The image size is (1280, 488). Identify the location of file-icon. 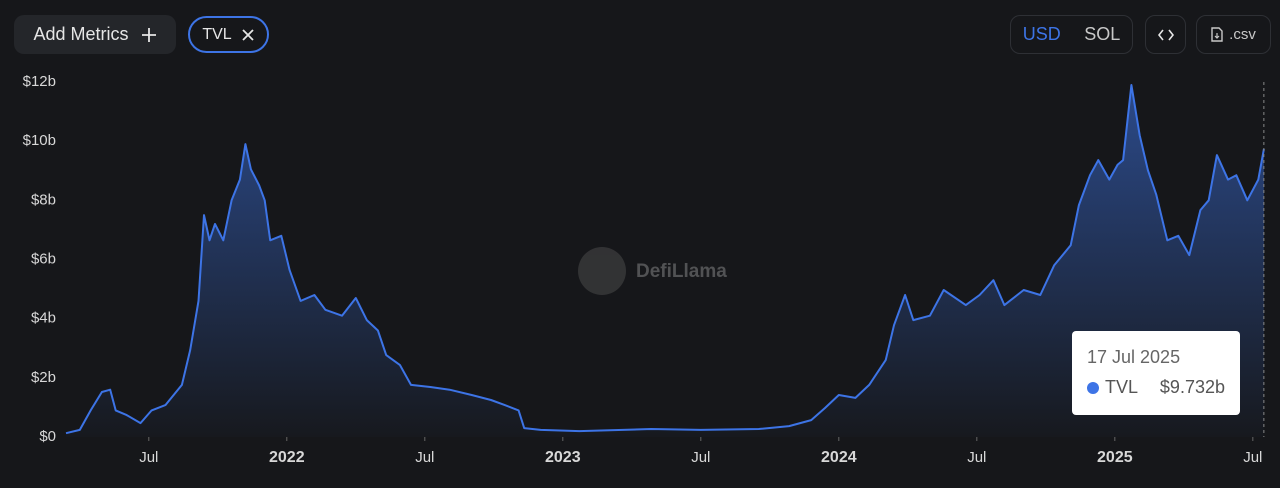
(1217, 34).